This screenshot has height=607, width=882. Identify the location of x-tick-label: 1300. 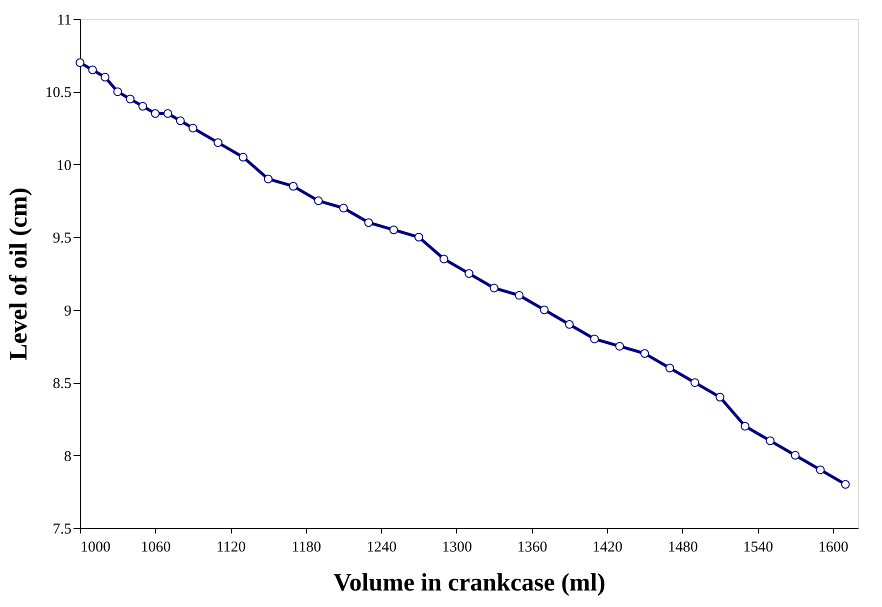
(457, 548).